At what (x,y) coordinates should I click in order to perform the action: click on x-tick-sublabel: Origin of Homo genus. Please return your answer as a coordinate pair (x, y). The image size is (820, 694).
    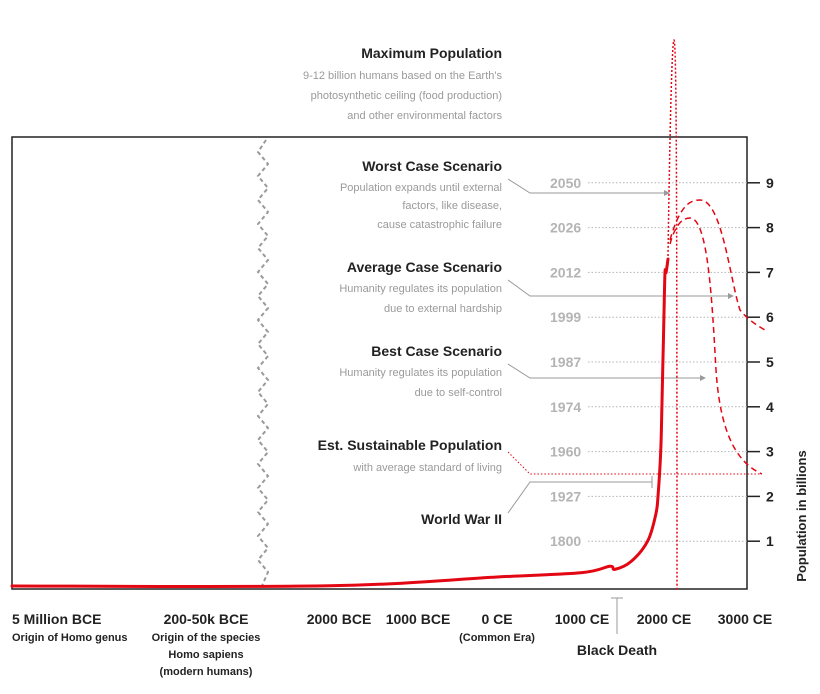
    Looking at the image, I should click on (70, 638).